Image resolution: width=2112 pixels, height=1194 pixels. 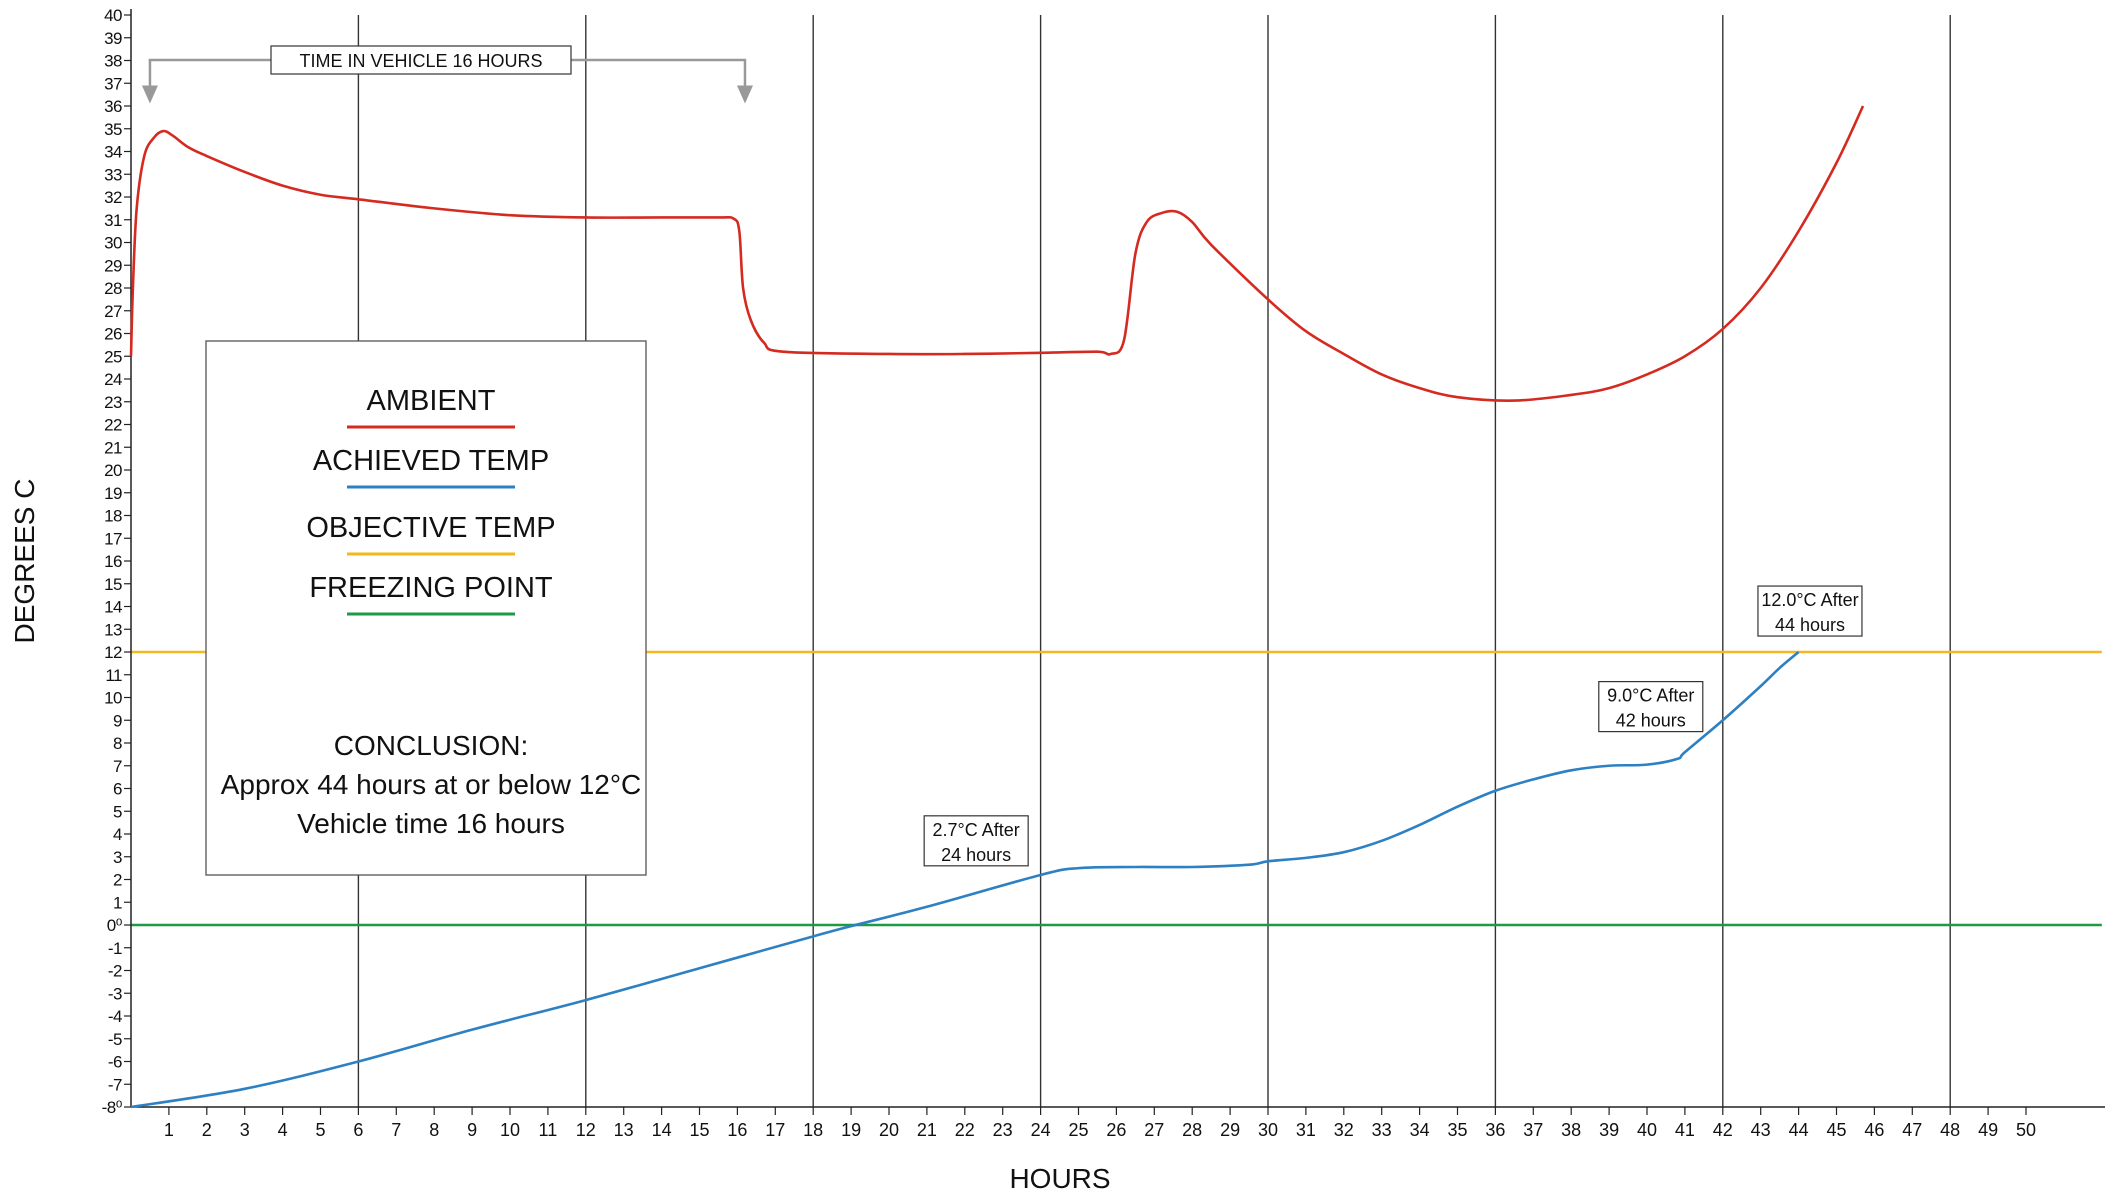 I want to click on y-tick-label: 10, so click(x=113, y=698).